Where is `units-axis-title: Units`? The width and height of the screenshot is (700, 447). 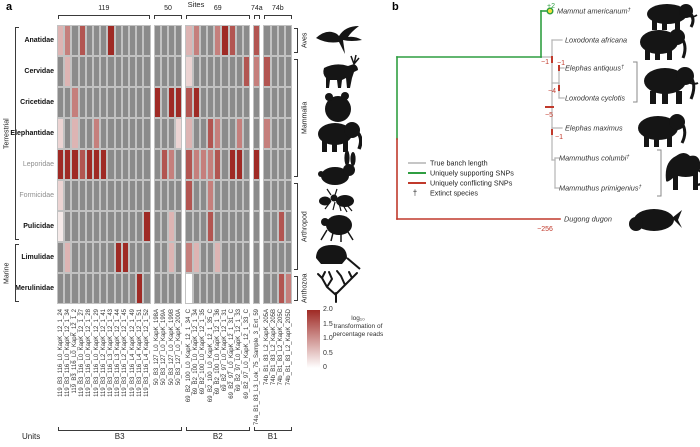
units-axis-title: Units is located at coordinates (31, 436).